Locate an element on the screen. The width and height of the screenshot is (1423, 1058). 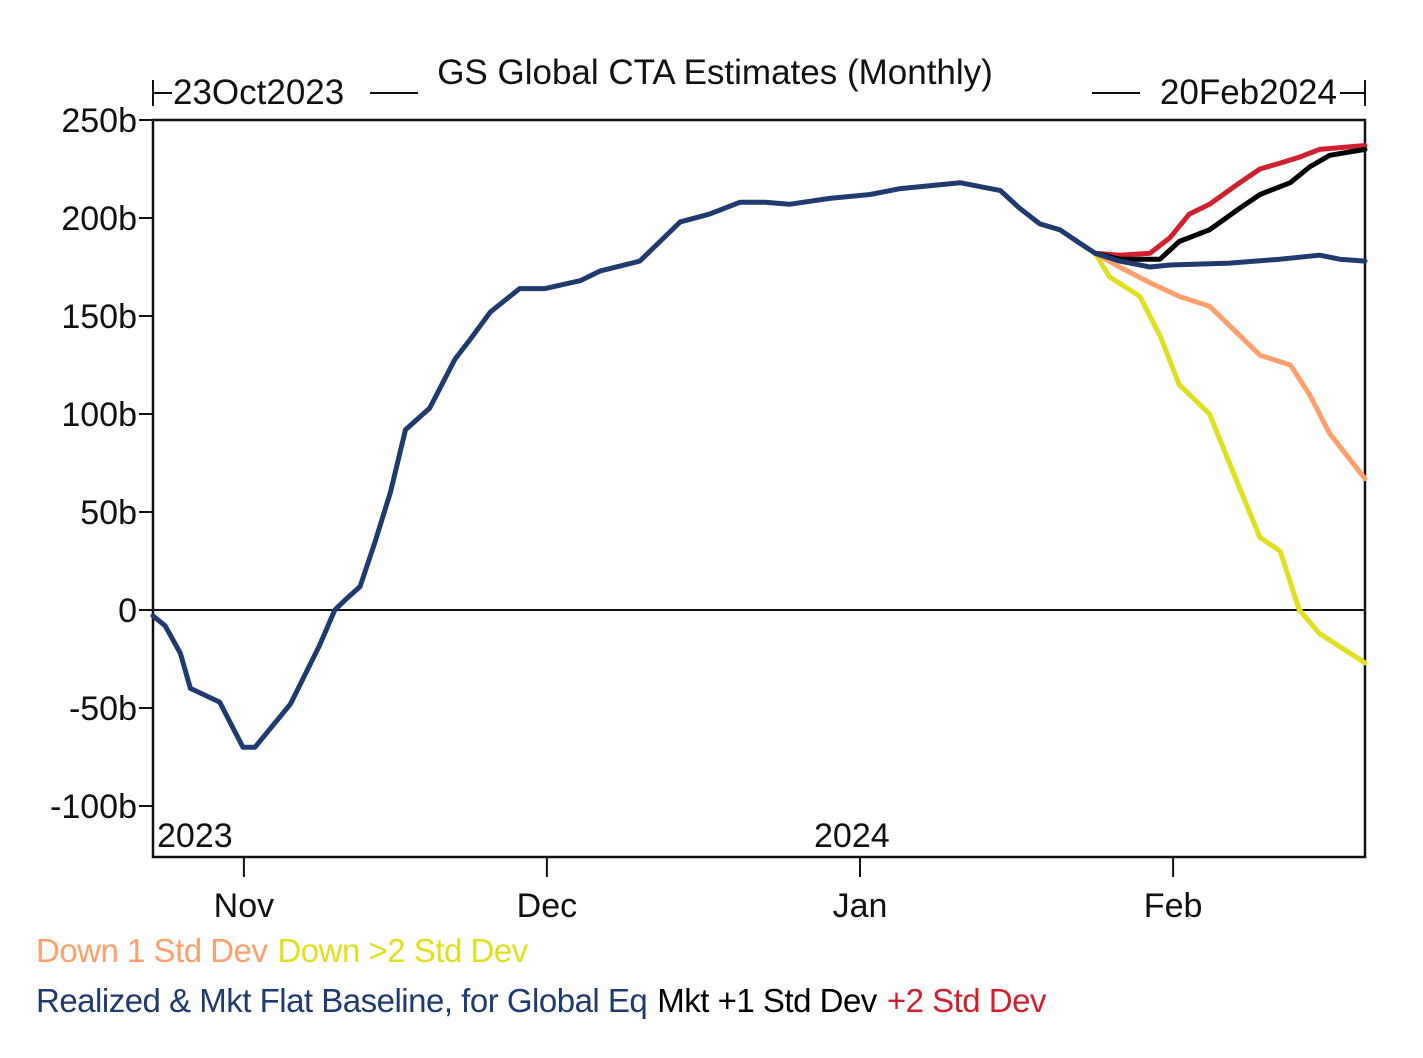
x-tick-label: Feb is located at coordinates (1173, 906).